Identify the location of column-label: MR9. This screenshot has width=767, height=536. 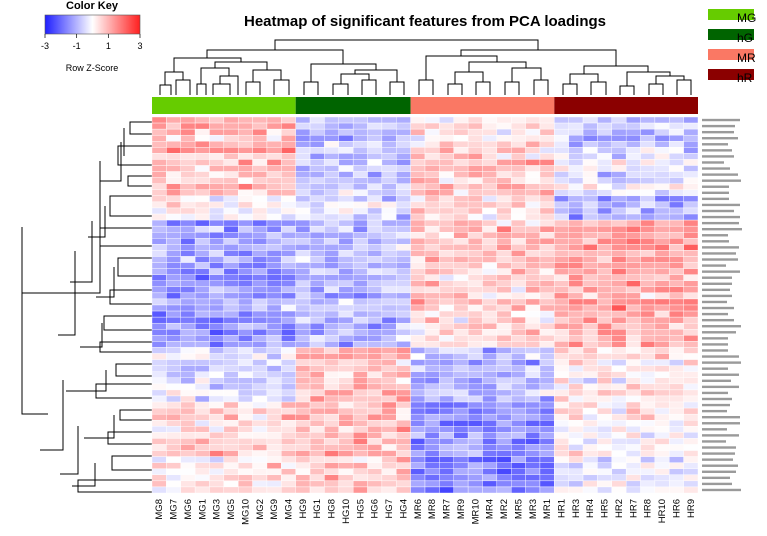
(461, 509).